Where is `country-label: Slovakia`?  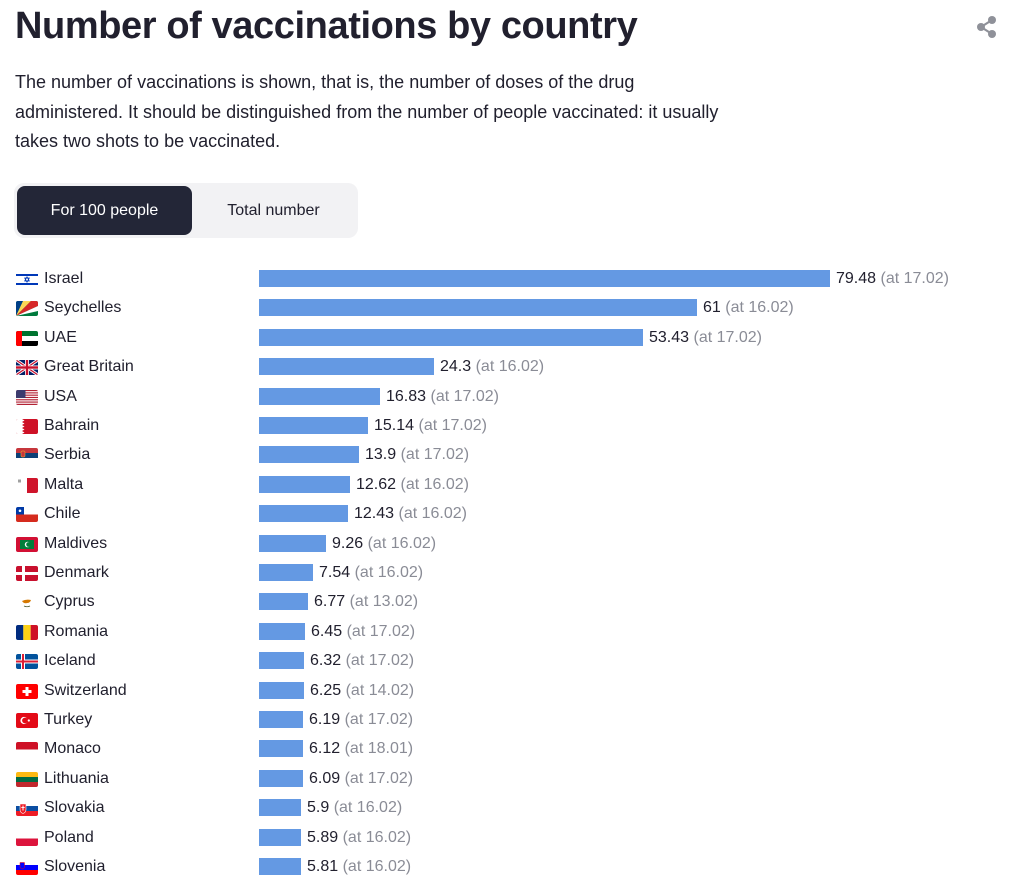
country-label: Slovakia is located at coordinates (74, 808).